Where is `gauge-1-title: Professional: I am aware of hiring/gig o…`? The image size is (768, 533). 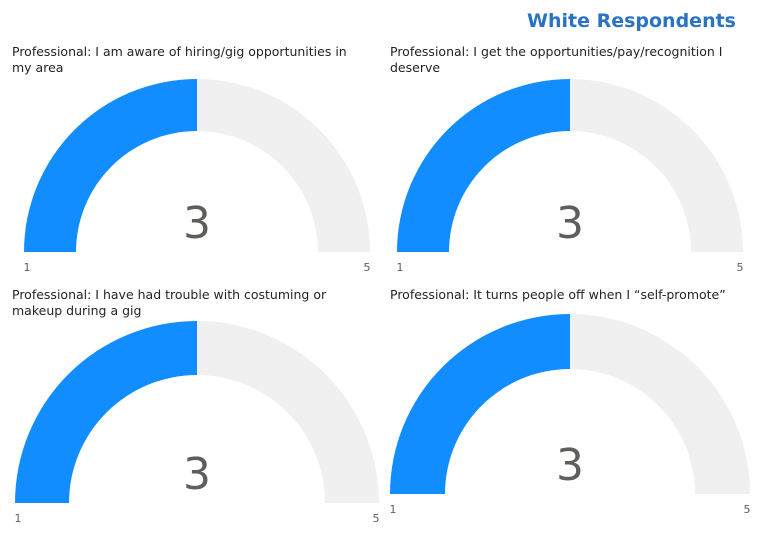 gauge-1-title: Professional: I am aware of hiring/gig o… is located at coordinates (179, 59).